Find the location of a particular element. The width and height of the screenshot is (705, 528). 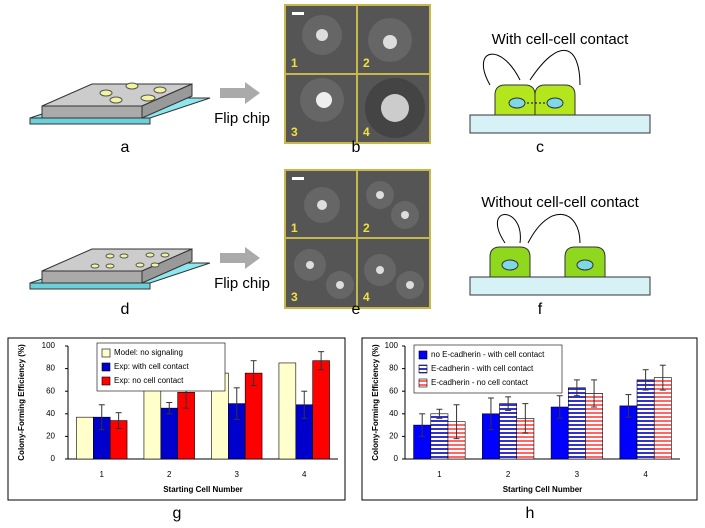

panel-label: e is located at coordinates (356, 309).